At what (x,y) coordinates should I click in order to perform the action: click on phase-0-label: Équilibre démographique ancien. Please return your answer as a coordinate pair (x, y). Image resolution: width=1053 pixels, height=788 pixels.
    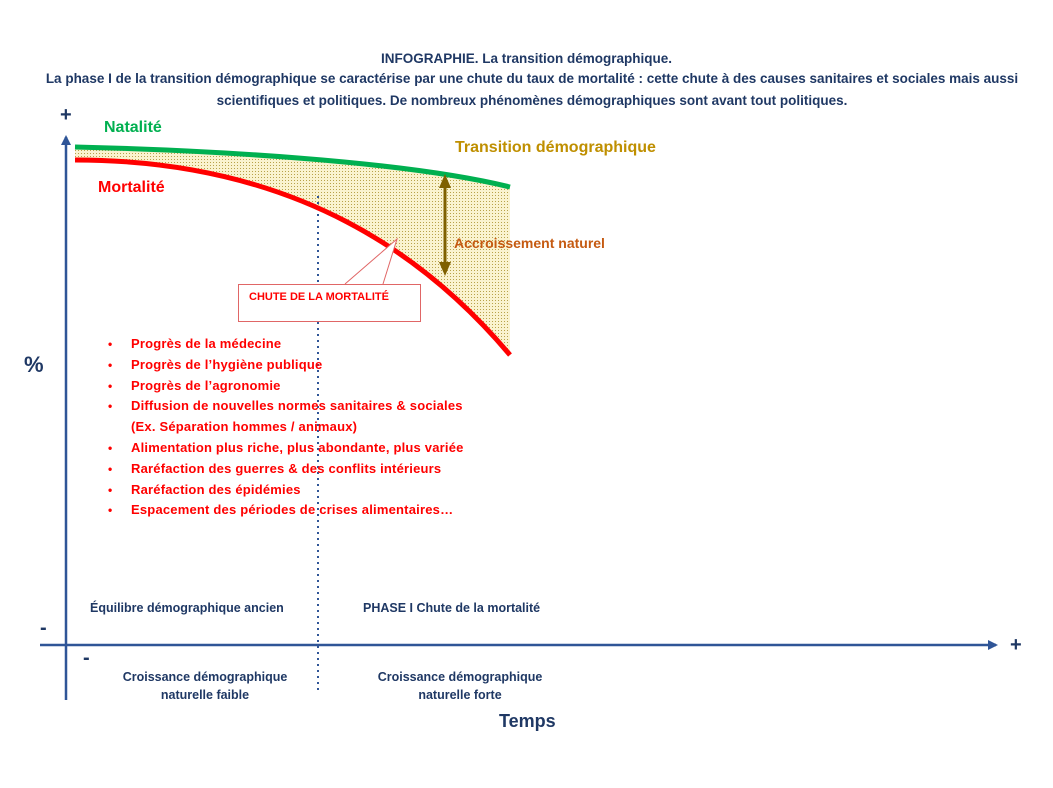
    Looking at the image, I should click on (187, 608).